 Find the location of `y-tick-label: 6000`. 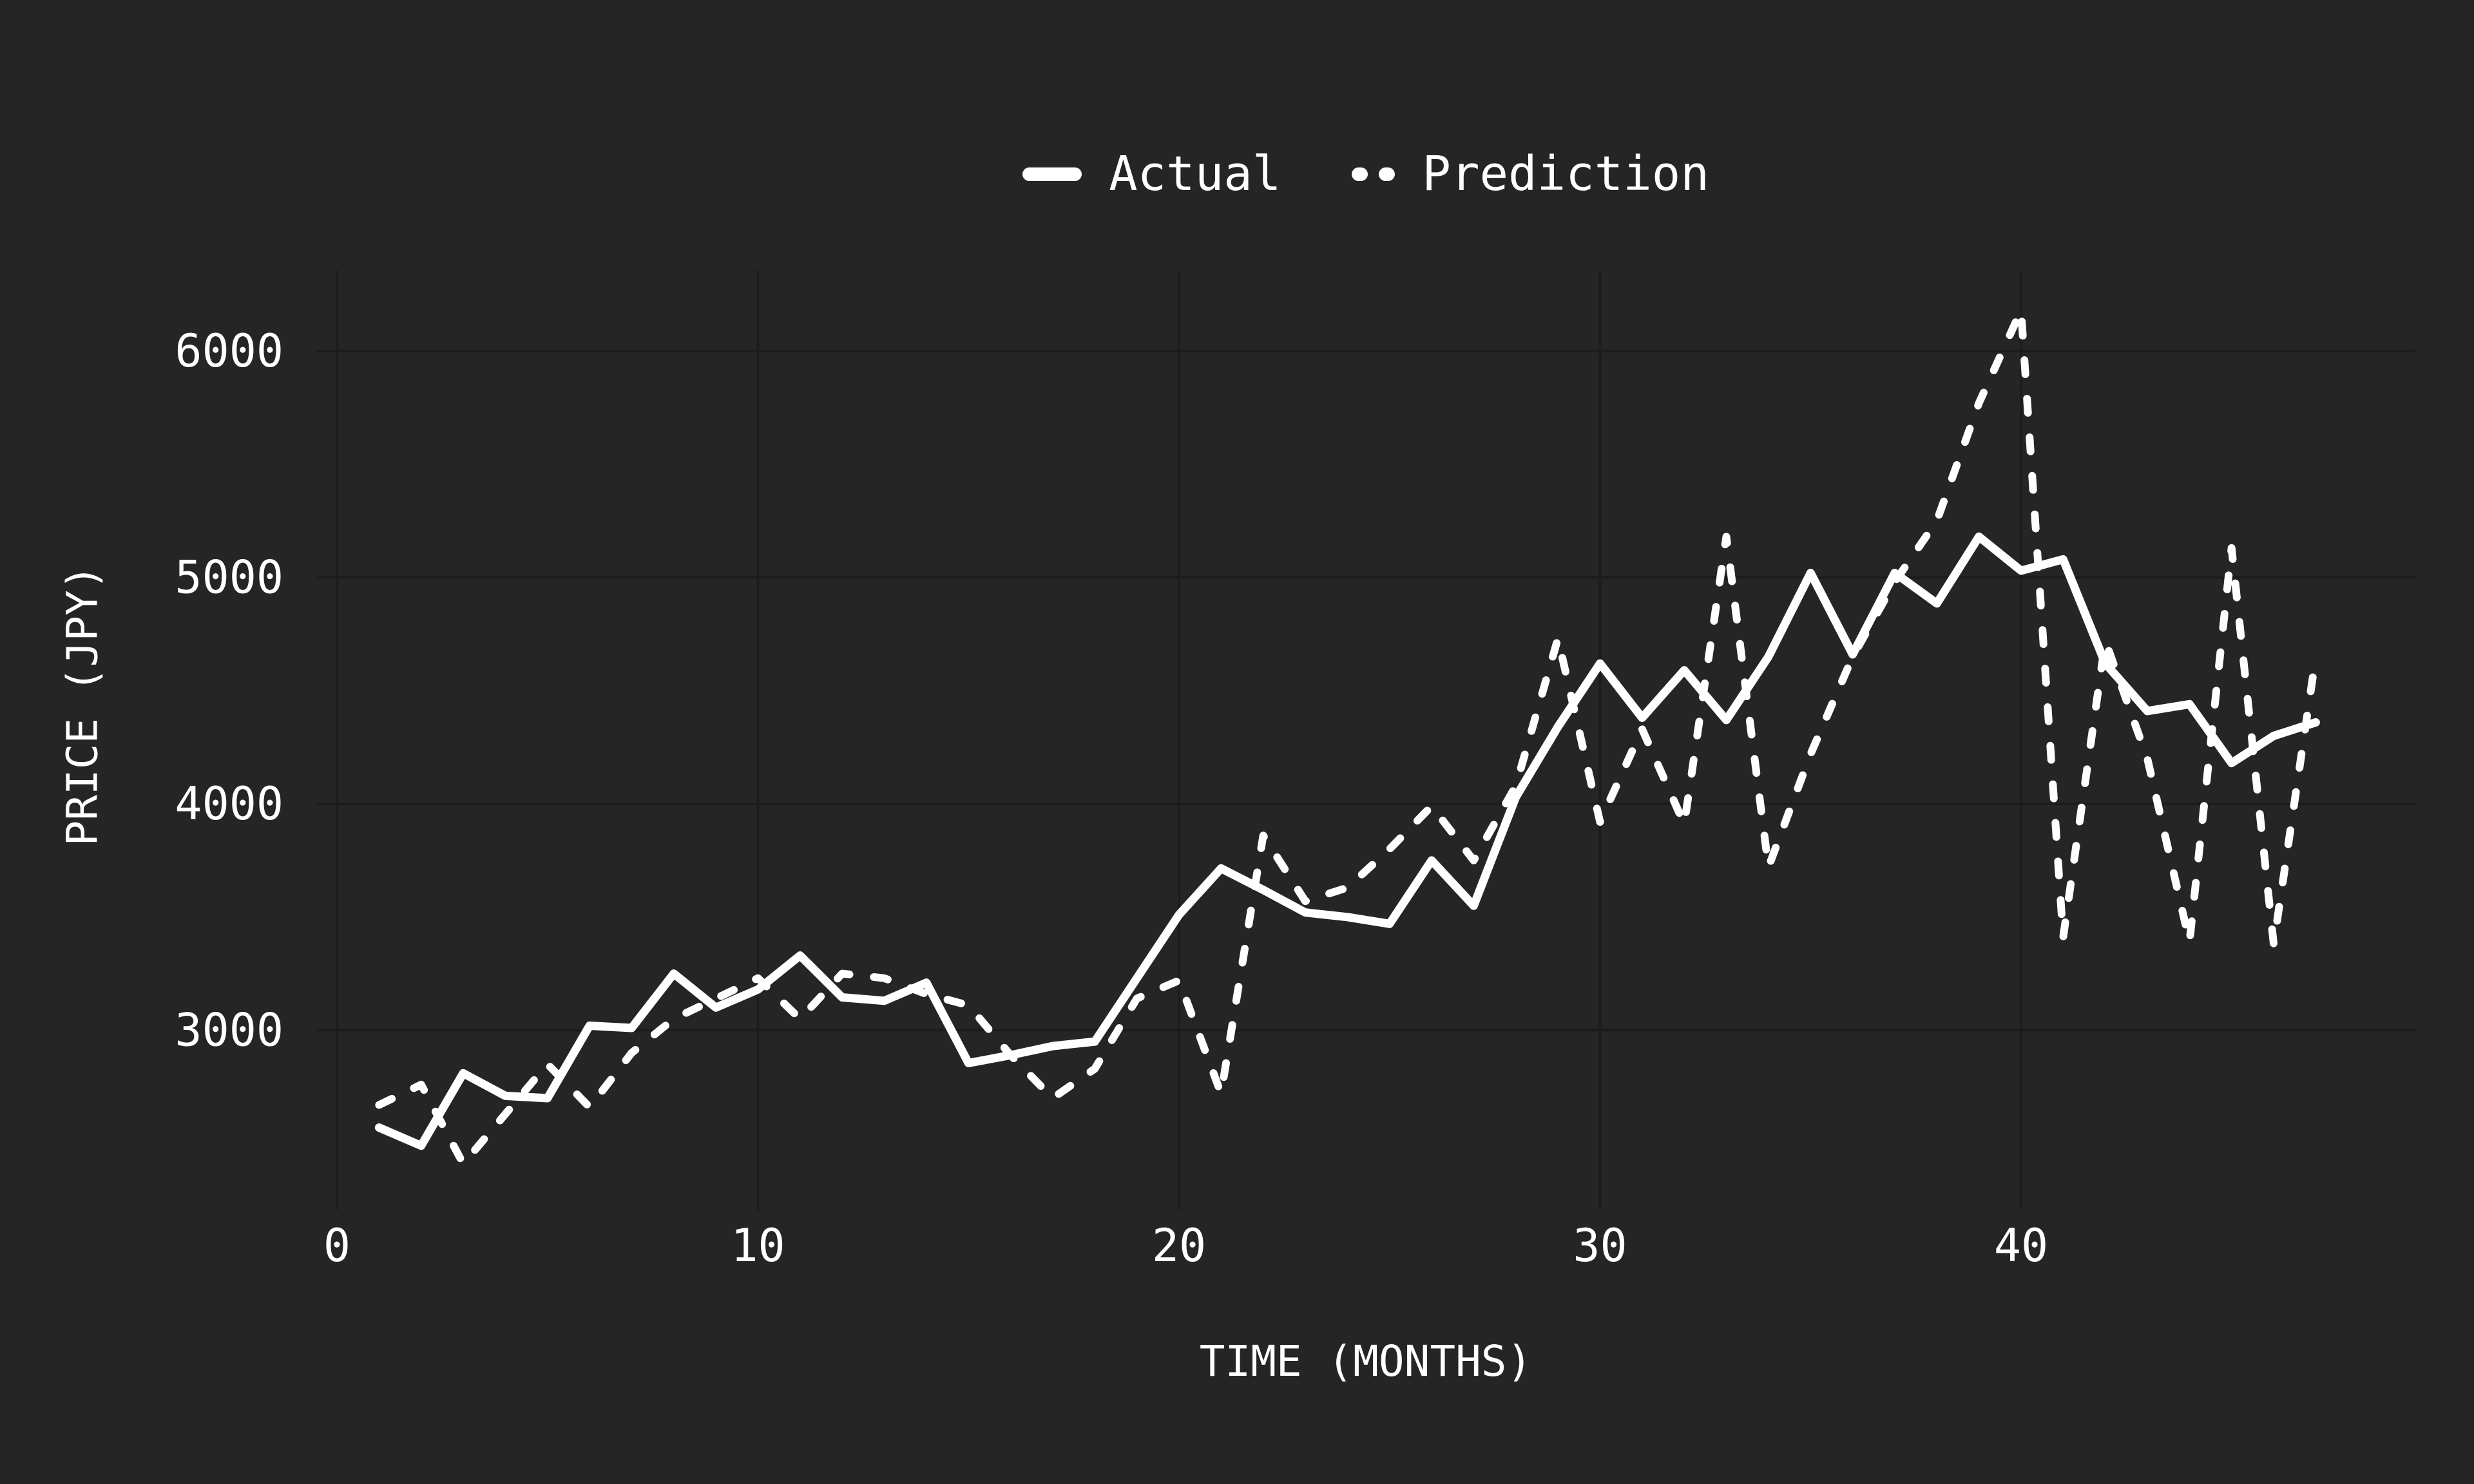

y-tick-label: 6000 is located at coordinates (229, 351).